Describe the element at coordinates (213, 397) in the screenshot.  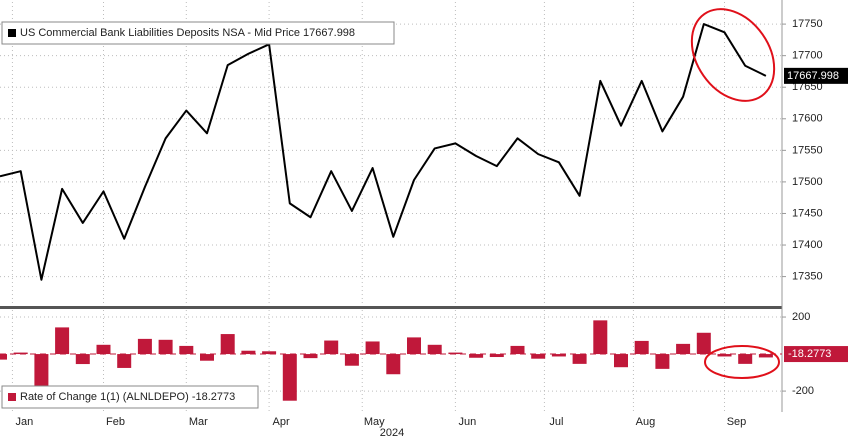
I see `legend-value: -18.2773` at that location.